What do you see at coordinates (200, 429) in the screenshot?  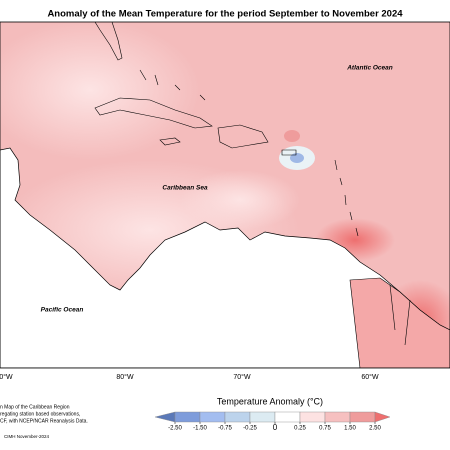 I see `colorbar-tick-label: -1.50` at bounding box center [200, 429].